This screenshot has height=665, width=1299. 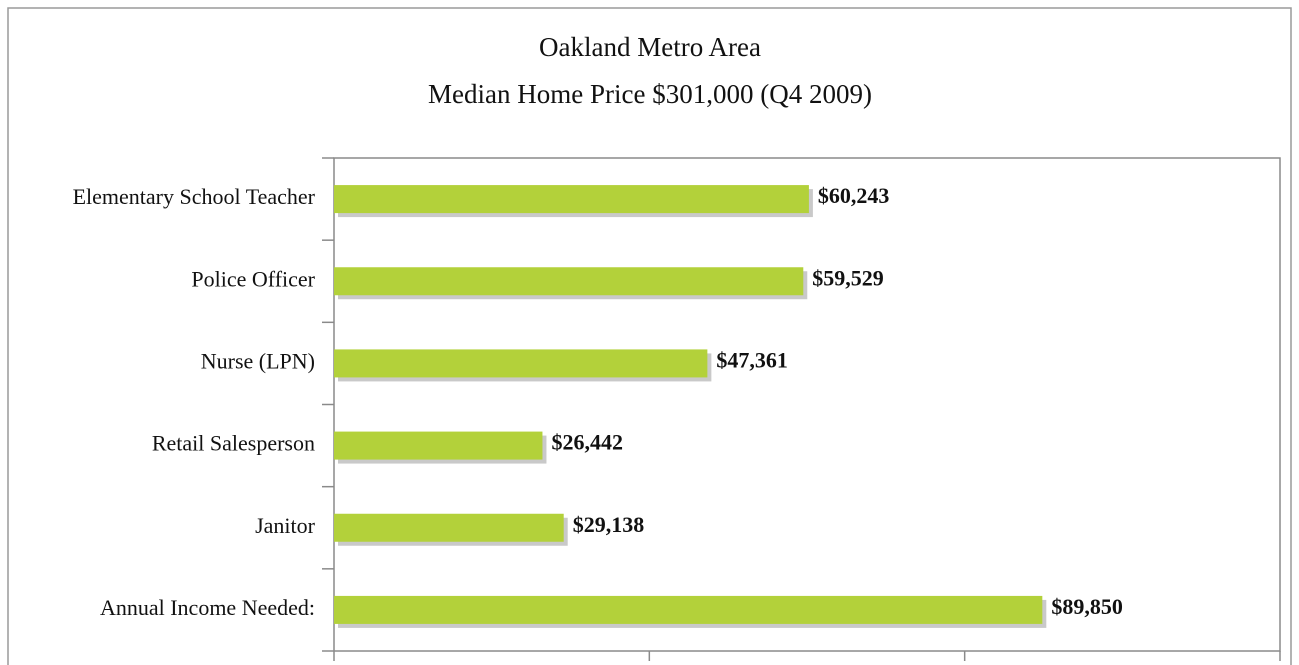 What do you see at coordinates (258, 360) in the screenshot?
I see `y-tick-label: Nurse (LPN)` at bounding box center [258, 360].